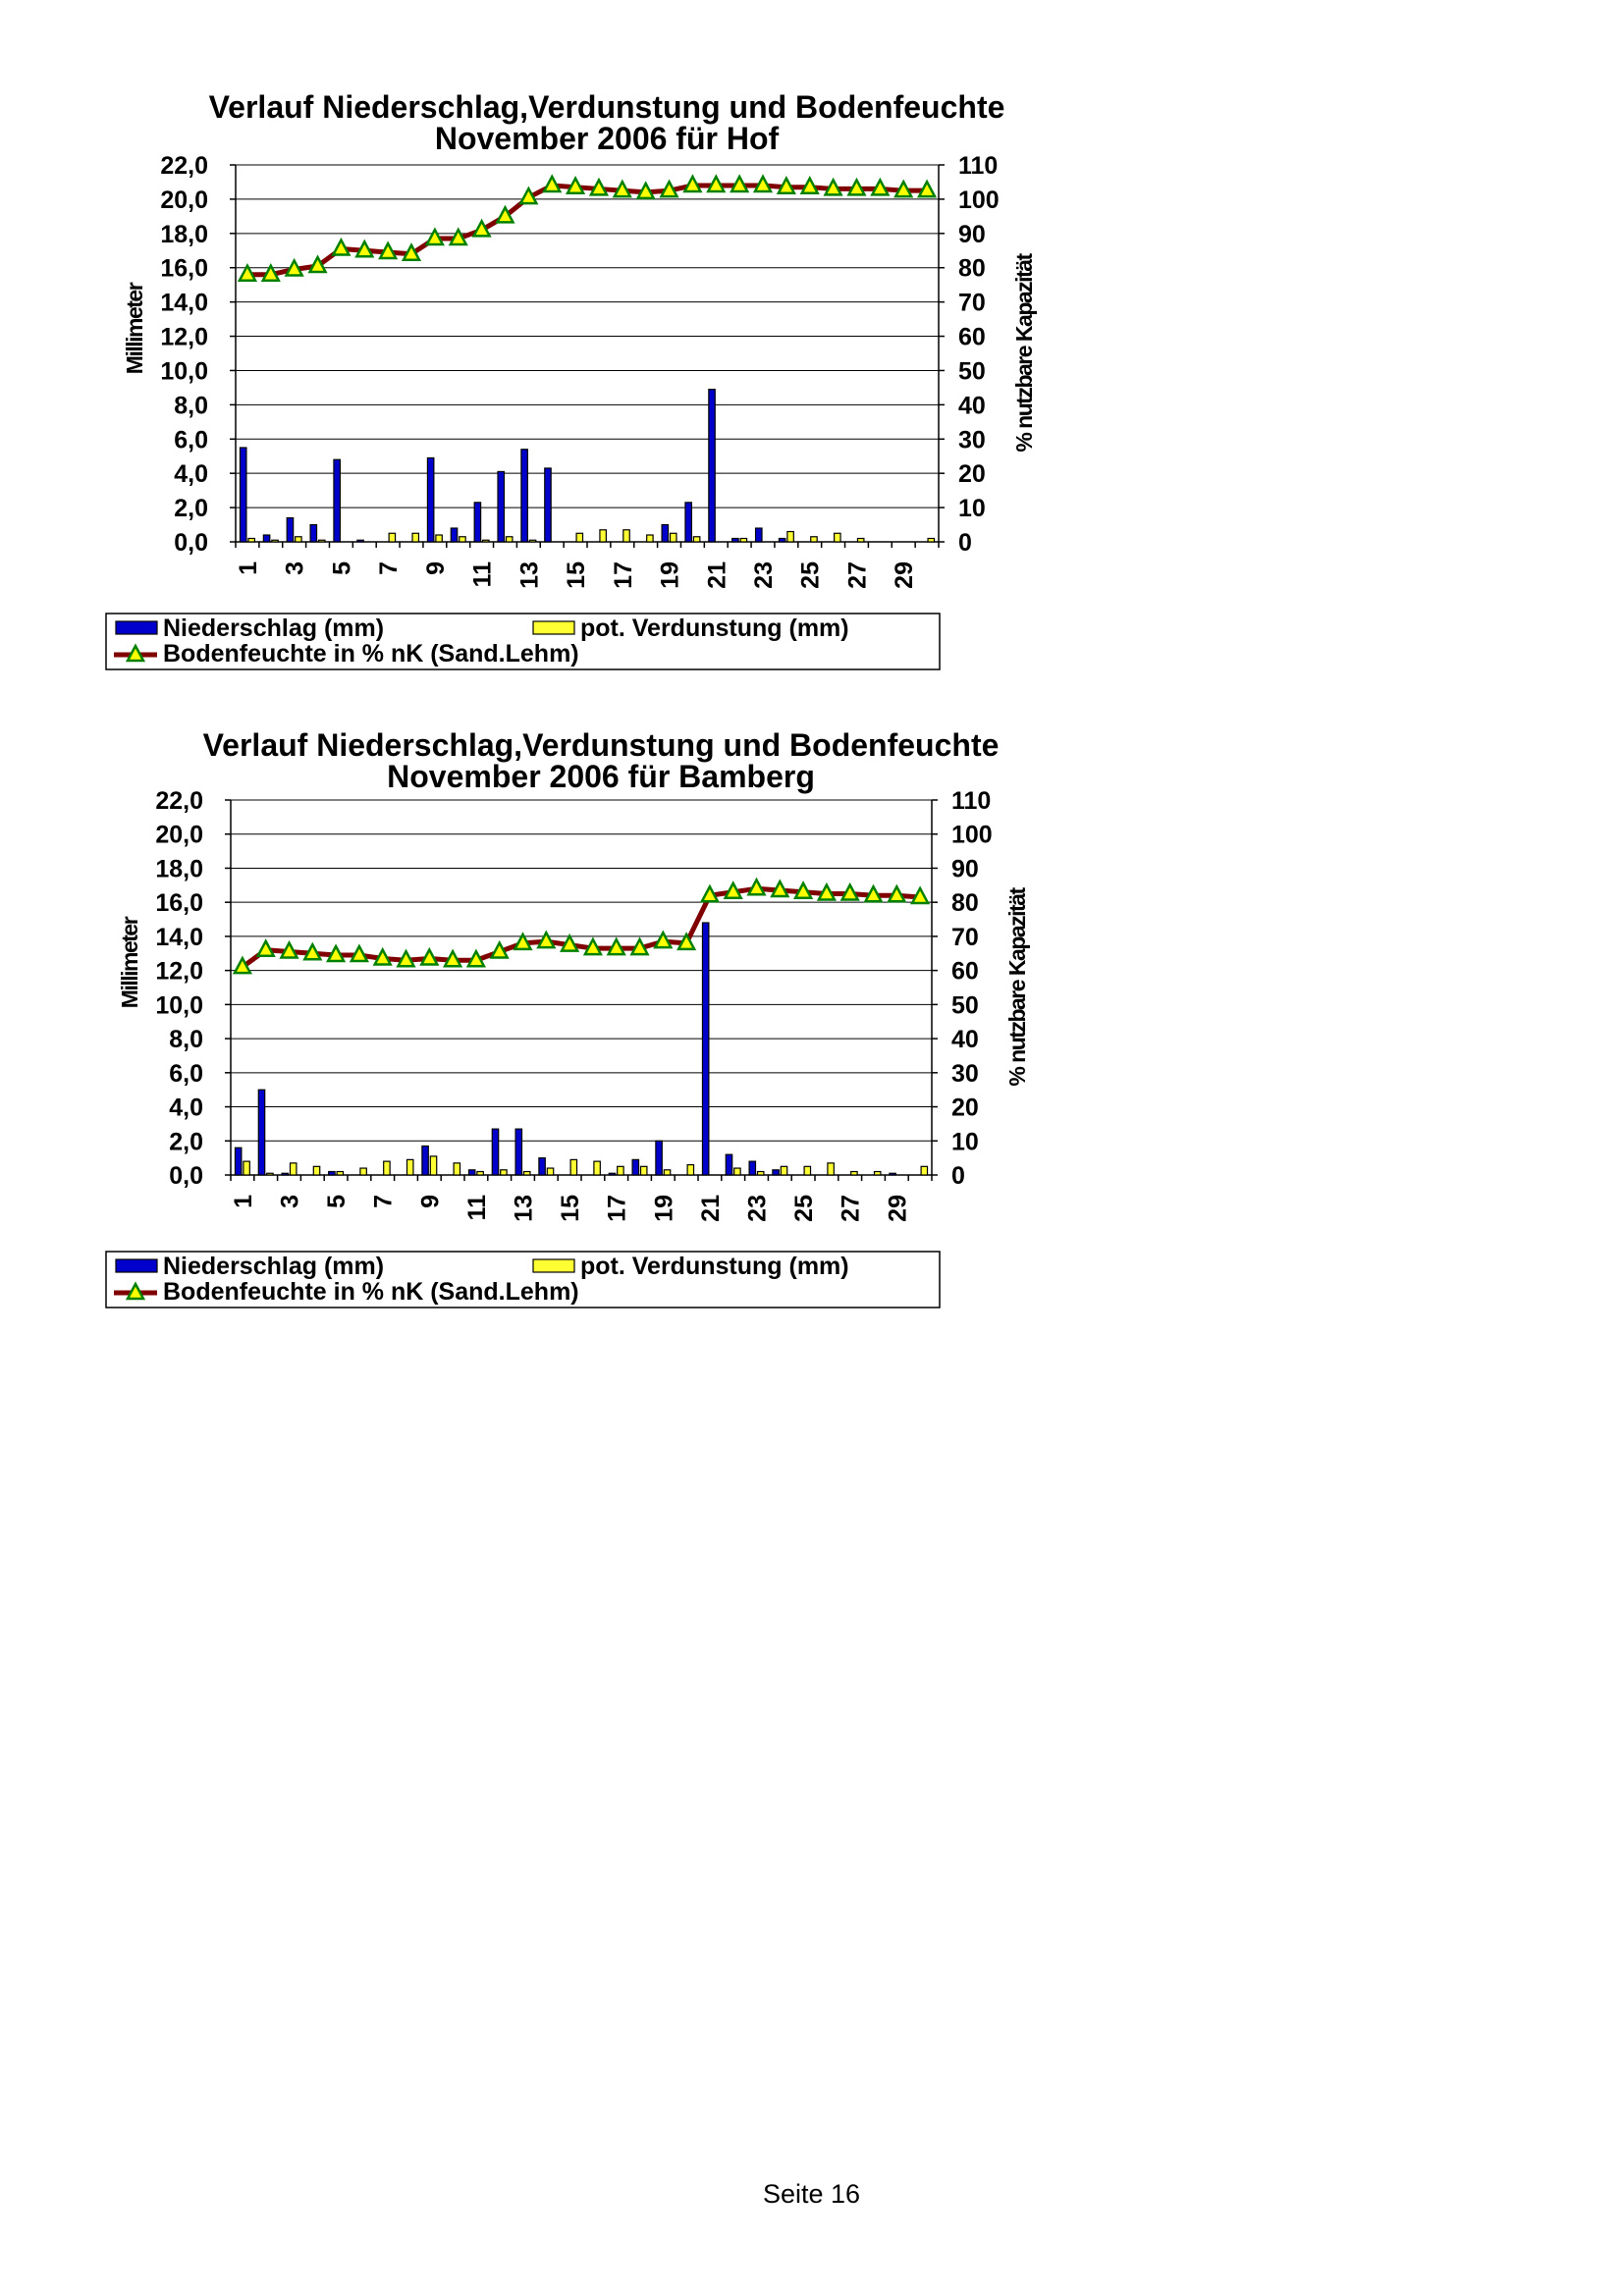 Image resolution: width=1623 pixels, height=2296 pixels. What do you see at coordinates (714, 1266) in the screenshot?
I see `legend-evap-label: pot. Verdunstung (mm)` at bounding box center [714, 1266].